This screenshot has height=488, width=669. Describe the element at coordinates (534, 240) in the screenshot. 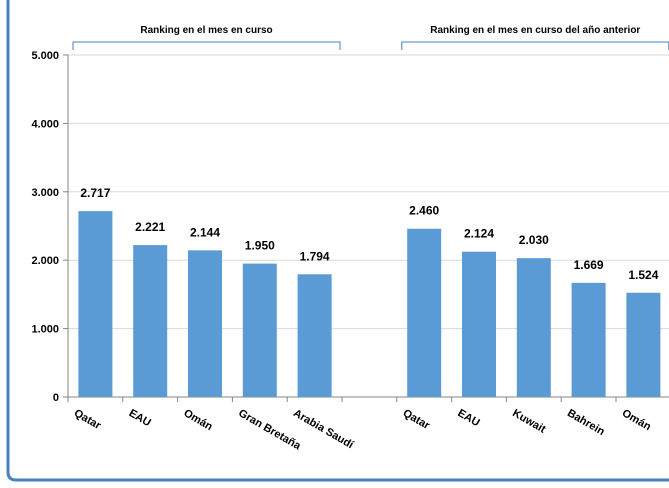

I see `data-label: 2.030` at that location.